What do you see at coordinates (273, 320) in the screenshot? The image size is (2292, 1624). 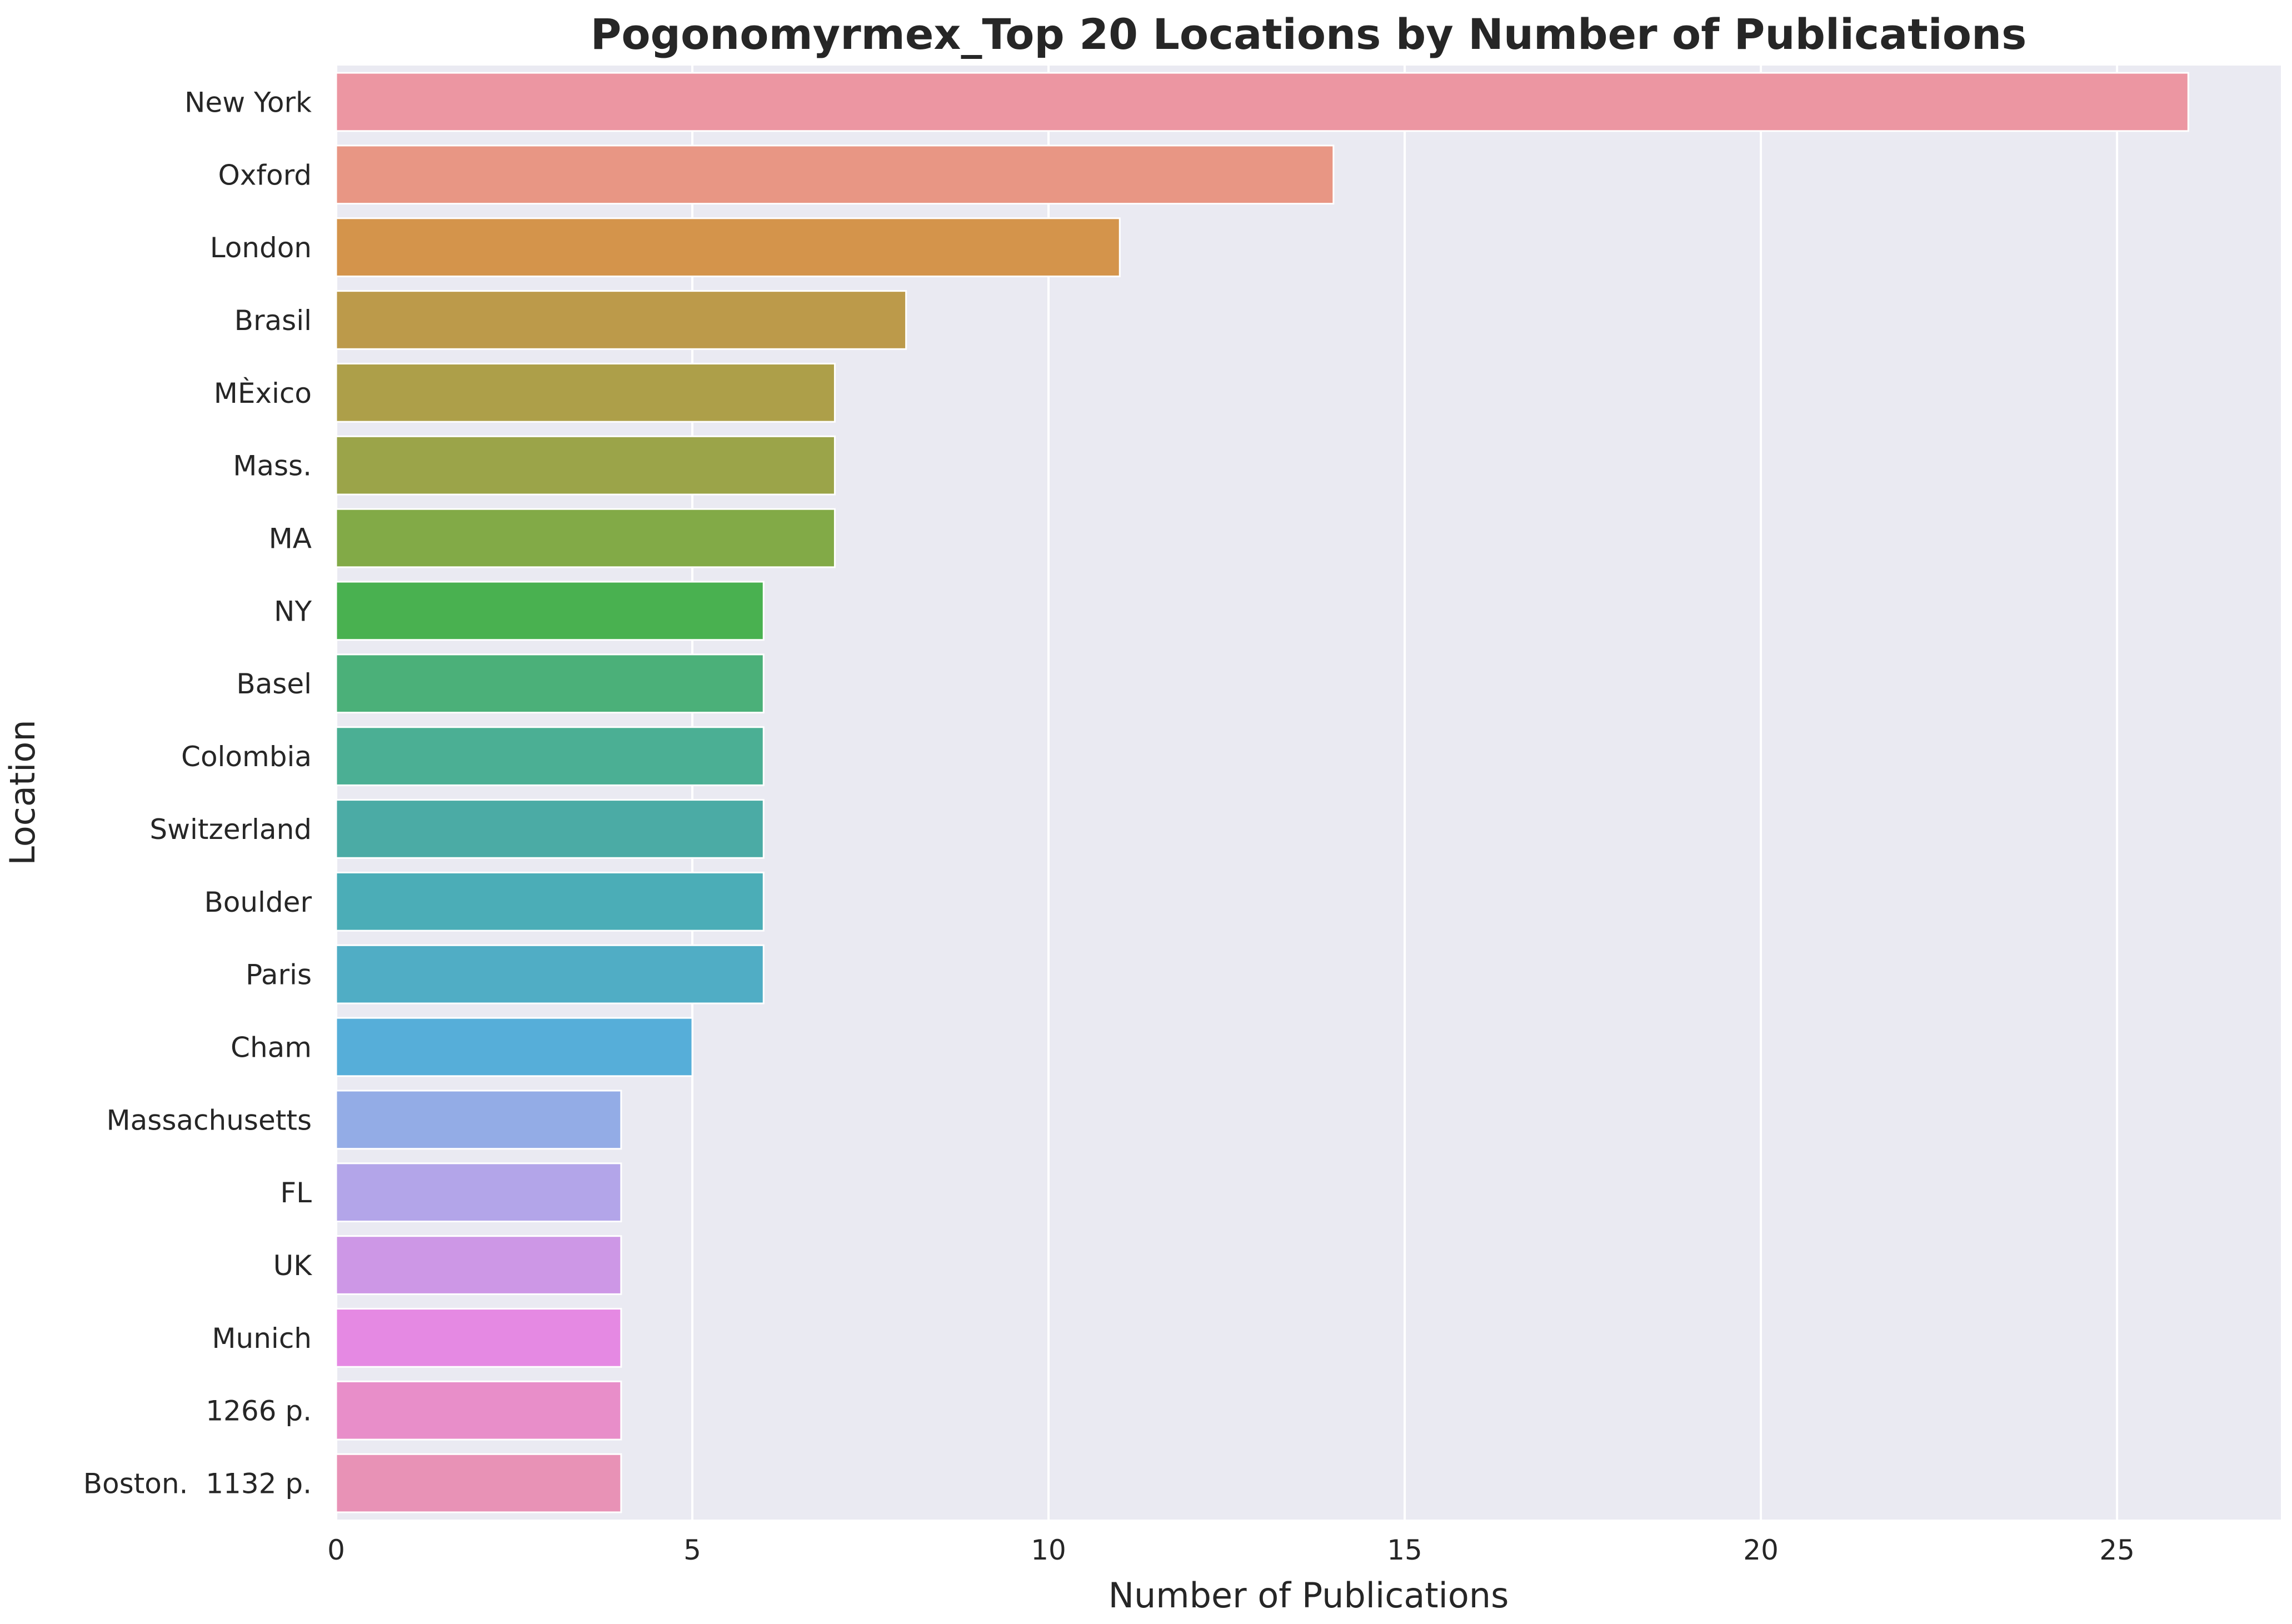 I see `y-tick-label: Brasil` at bounding box center [273, 320].